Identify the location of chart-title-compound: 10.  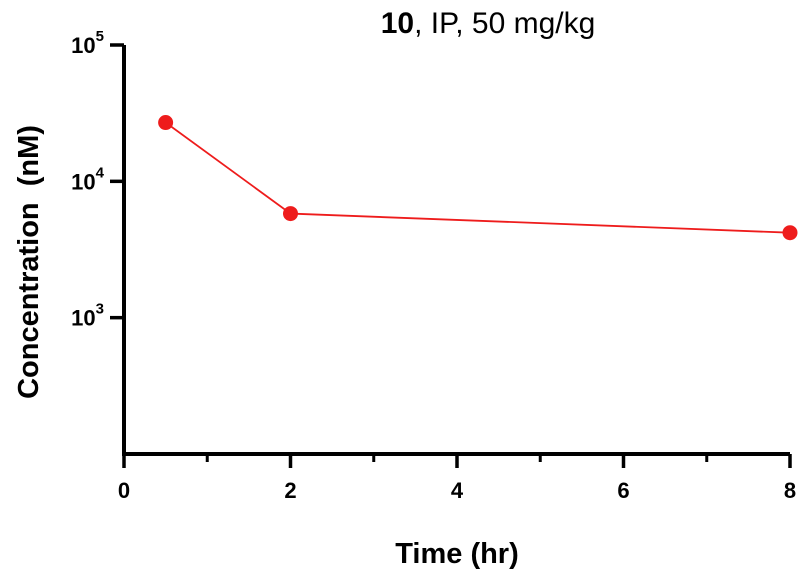
(397, 23).